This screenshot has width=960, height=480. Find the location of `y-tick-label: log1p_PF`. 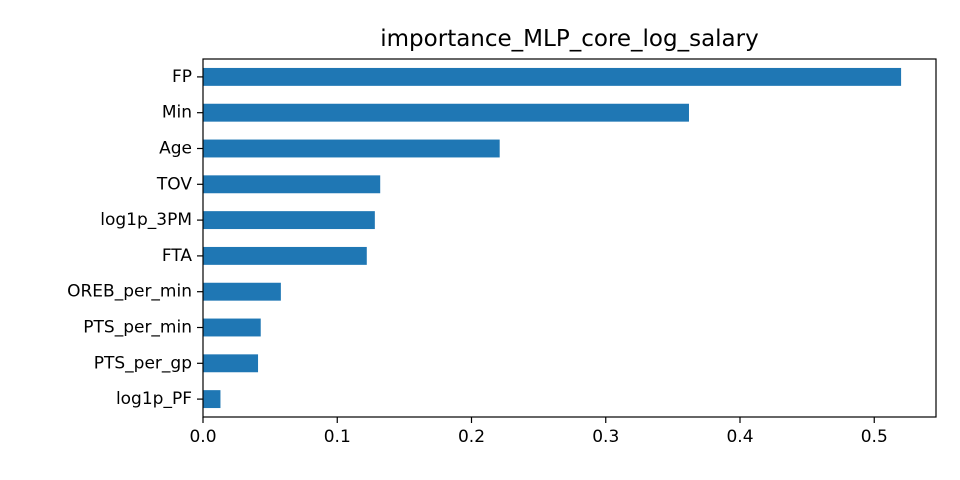

y-tick-label: log1p_PF is located at coordinates (154, 399).